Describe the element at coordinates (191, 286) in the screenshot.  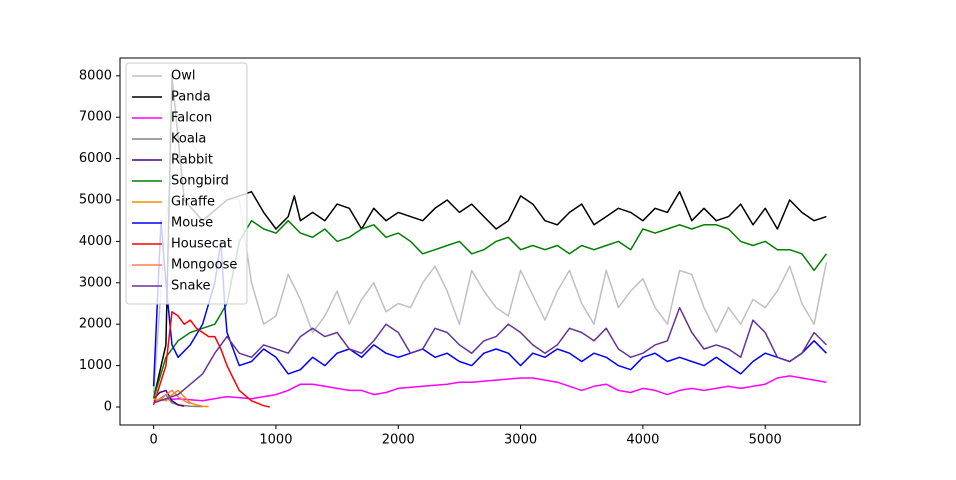
I see `legend-label: Snake` at that location.